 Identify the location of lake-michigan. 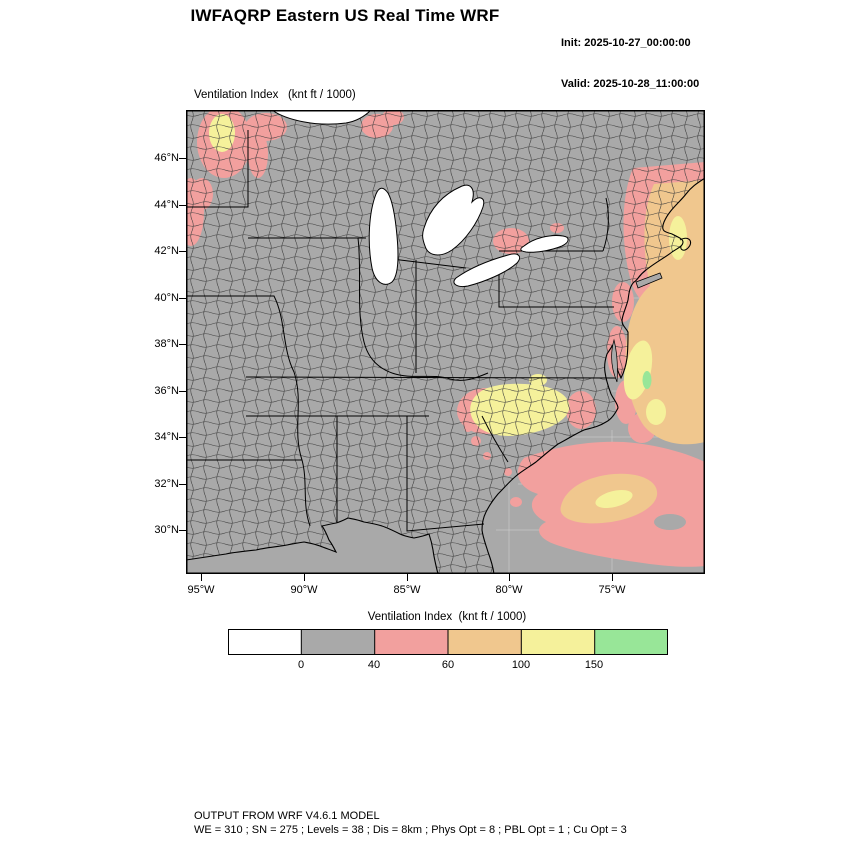
(383, 236).